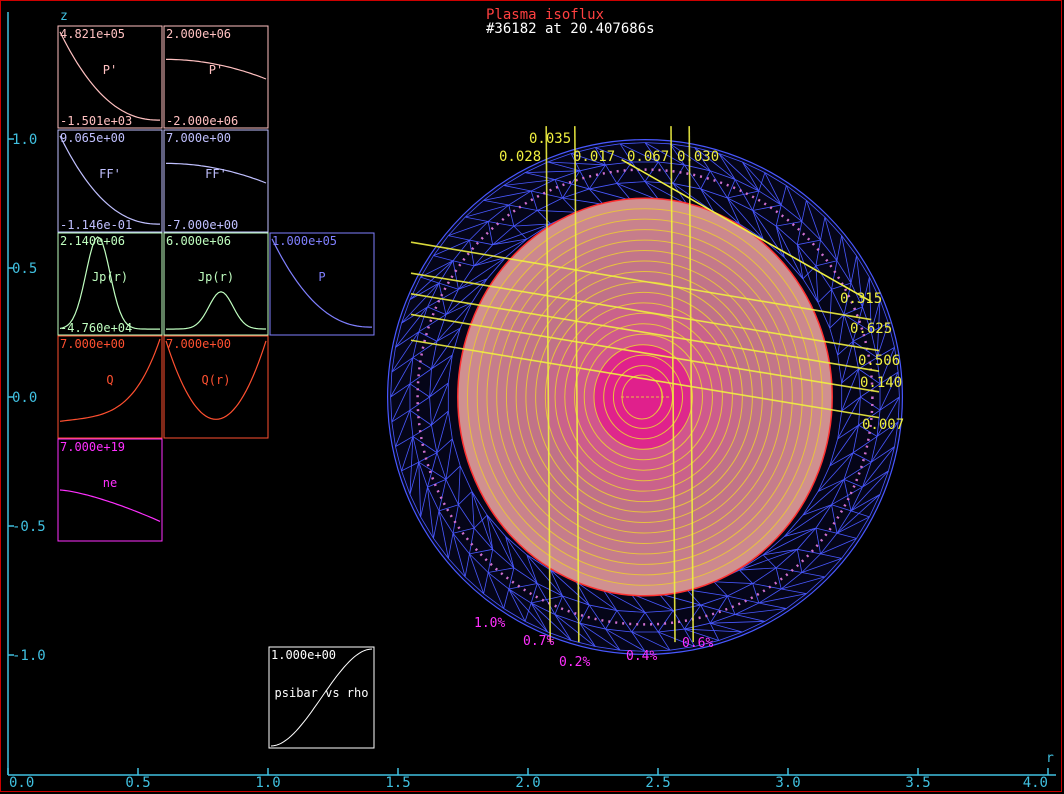 Image resolution: width=1064 pixels, height=794 pixels. Describe the element at coordinates (322, 693) in the screenshot. I see `psibar-label: psibar vs rho` at that location.